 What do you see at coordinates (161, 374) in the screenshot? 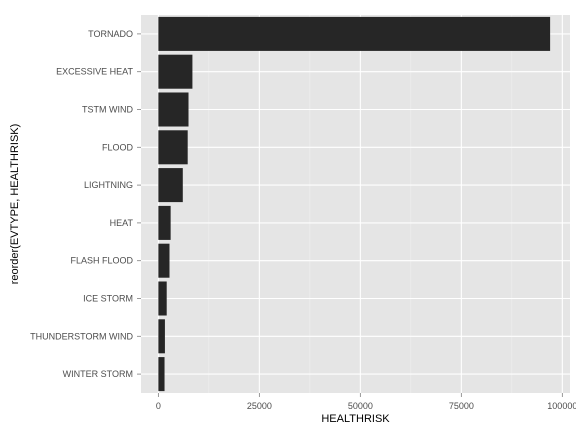
I see `bar-winter-storm` at bounding box center [161, 374].